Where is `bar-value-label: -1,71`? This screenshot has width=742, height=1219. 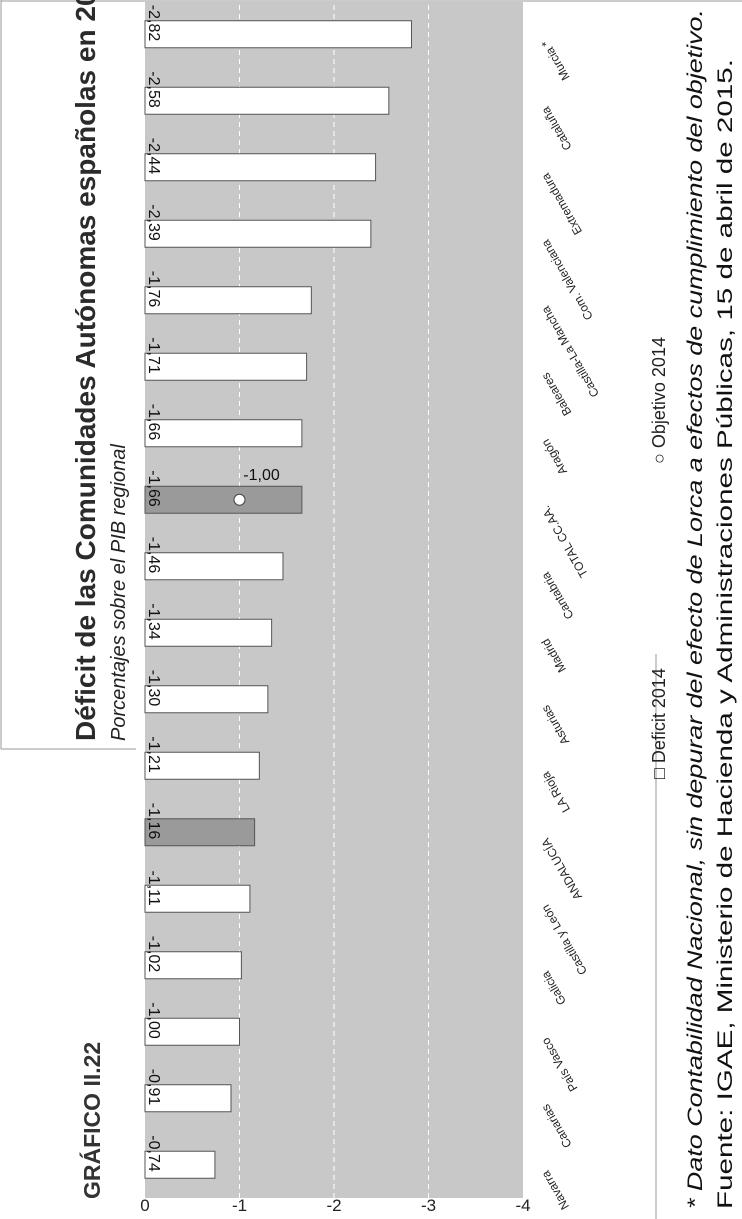
bar-value-label: -1,71 is located at coordinates (153, 355).